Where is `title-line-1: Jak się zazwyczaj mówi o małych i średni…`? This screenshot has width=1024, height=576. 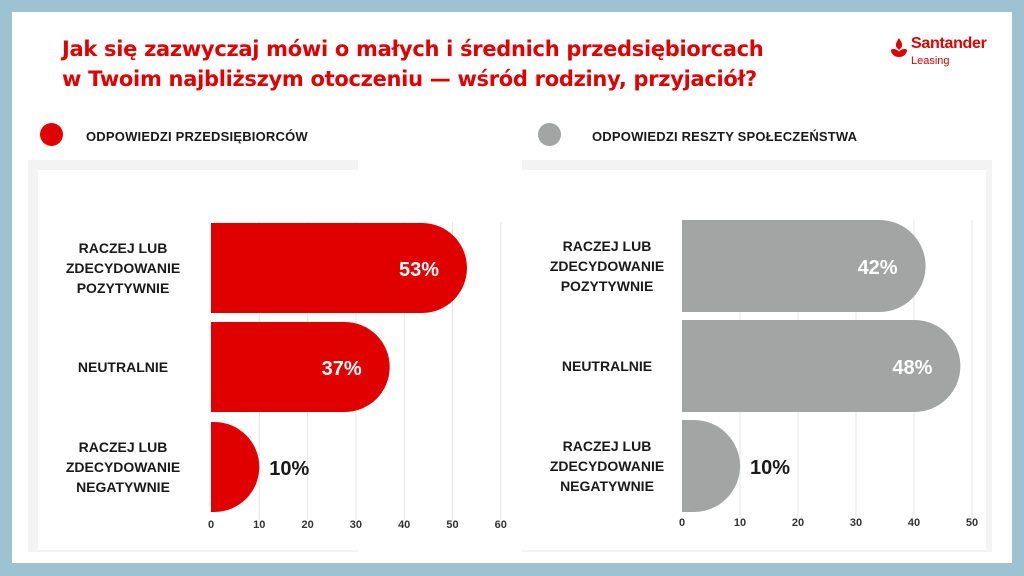 title-line-1: Jak się zazwyczaj mówi o małych i średni… is located at coordinates (413, 49).